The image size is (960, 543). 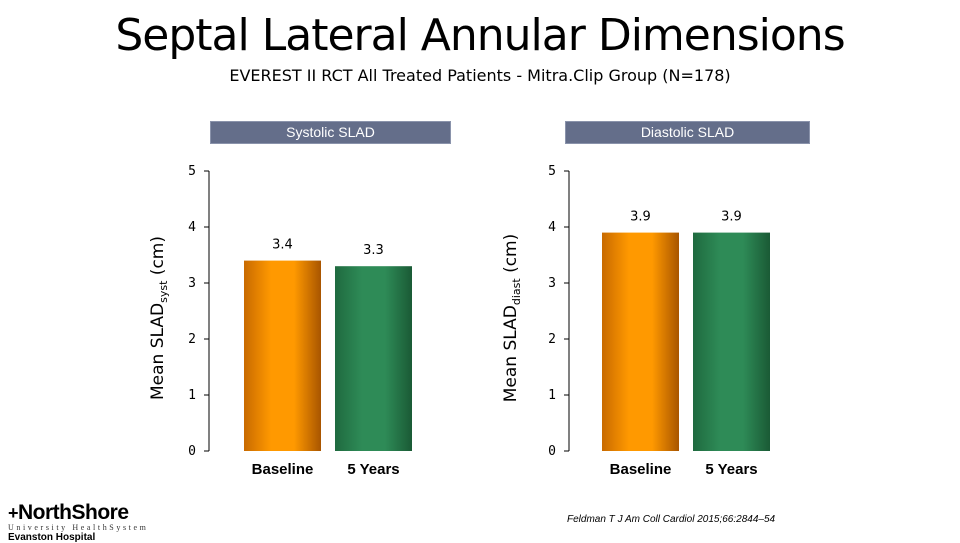 What do you see at coordinates (480, 35) in the screenshot?
I see `page-title: Septal Lateral Annular Dimensions` at bounding box center [480, 35].